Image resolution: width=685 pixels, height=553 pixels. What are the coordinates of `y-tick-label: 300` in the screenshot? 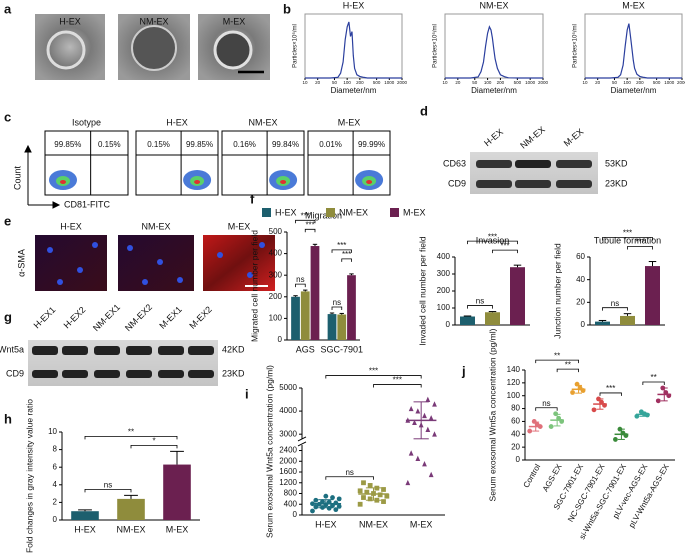 It's located at (444, 273).